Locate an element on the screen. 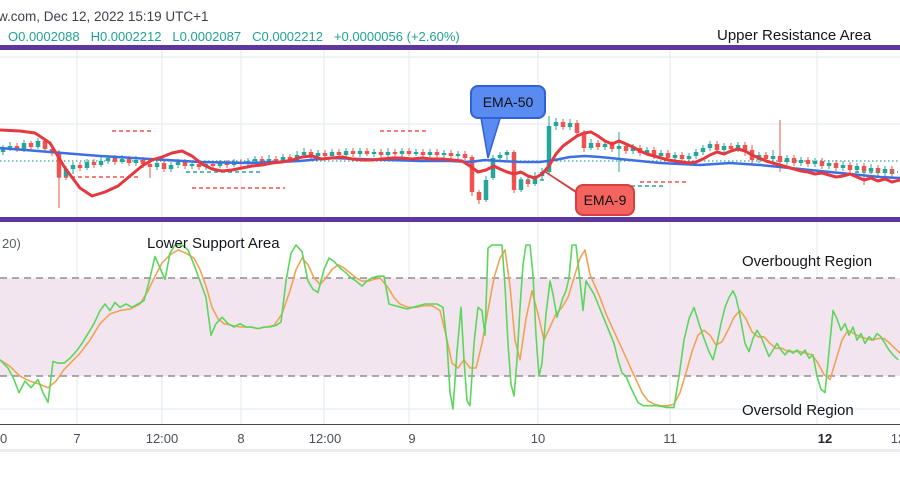  ohlc-open-value: O0.0002088 is located at coordinates (44, 36).